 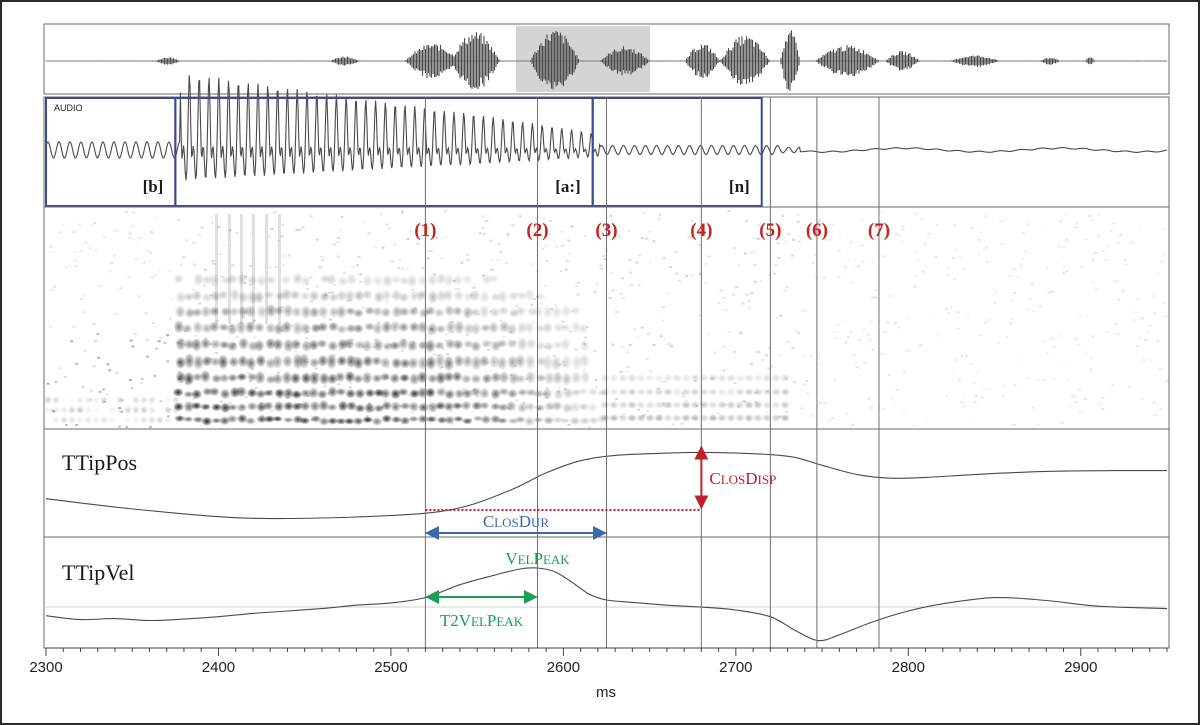 What do you see at coordinates (770, 230) in the screenshot?
I see `event-label: (5)` at bounding box center [770, 230].